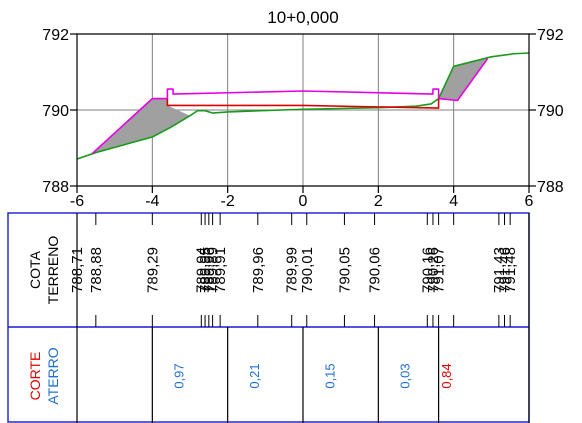  Describe the element at coordinates (129, 126) in the screenshot. I see `series-cut_slope_left` at that location.